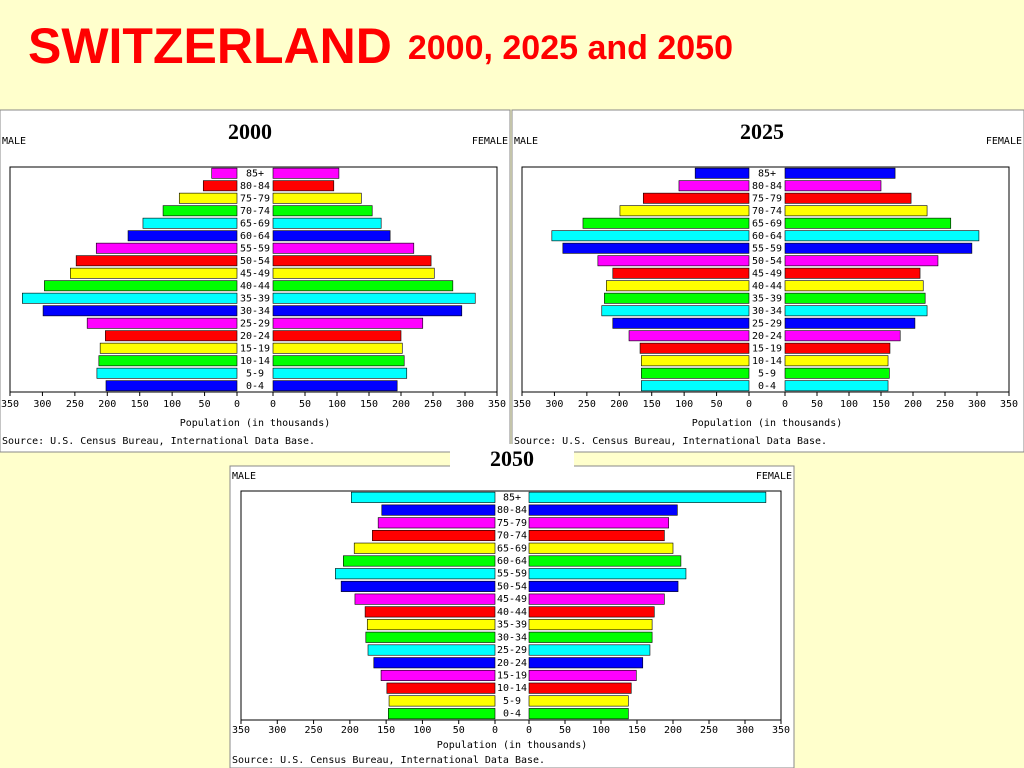 The image size is (1024, 768). Describe the element at coordinates (350, 730) in the screenshot. I see `male-x-tick-label: 200` at that location.